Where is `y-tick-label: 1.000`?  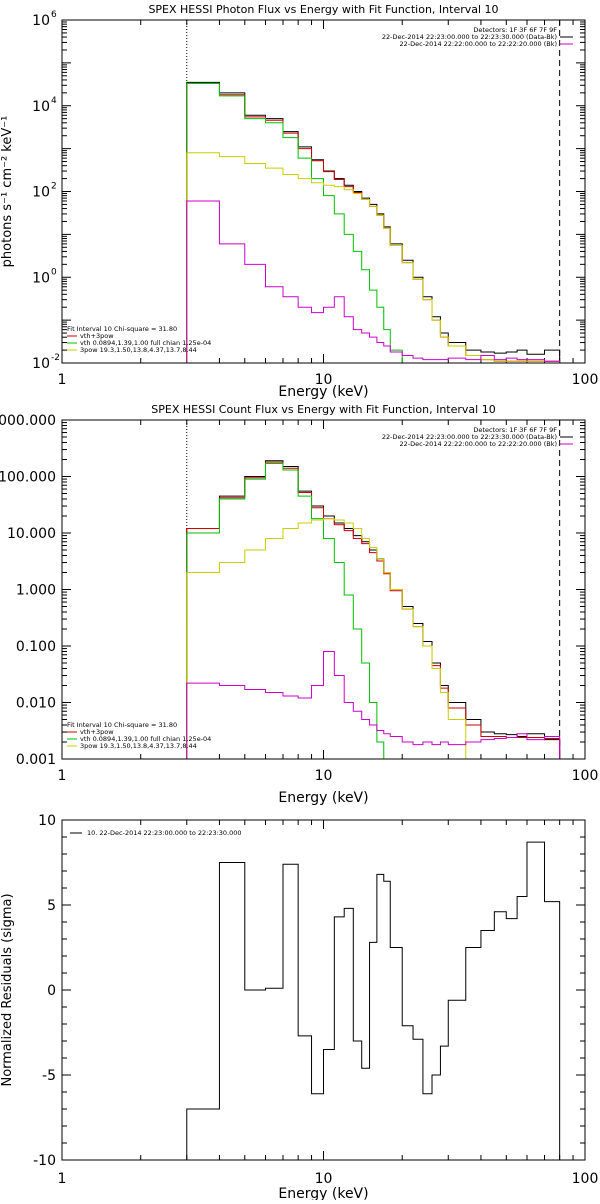 y-tick-label: 1.000 is located at coordinates (36, 591).